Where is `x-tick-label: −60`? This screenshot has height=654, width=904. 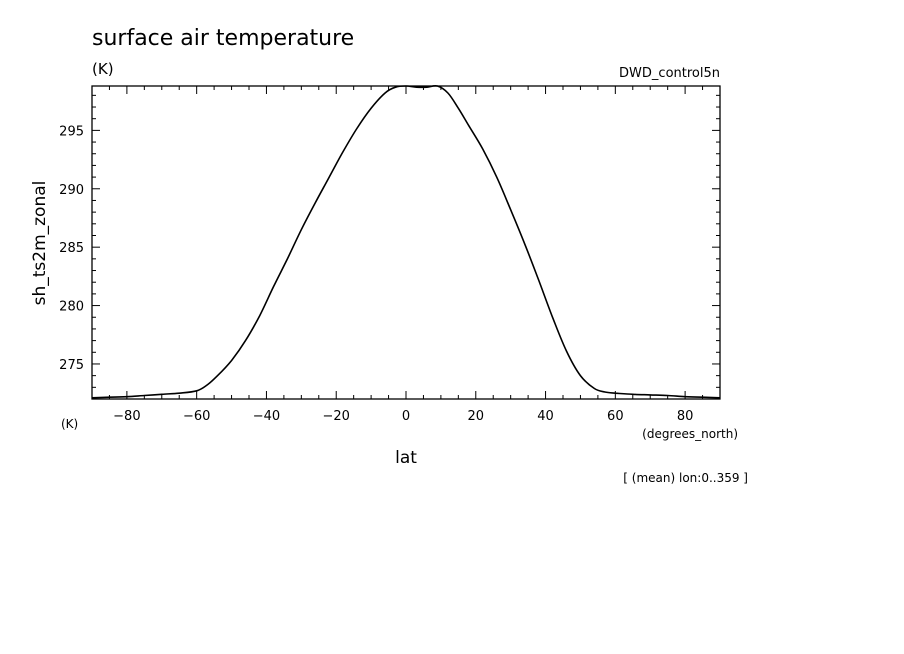
x-tick-label: −60 is located at coordinates (196, 416).